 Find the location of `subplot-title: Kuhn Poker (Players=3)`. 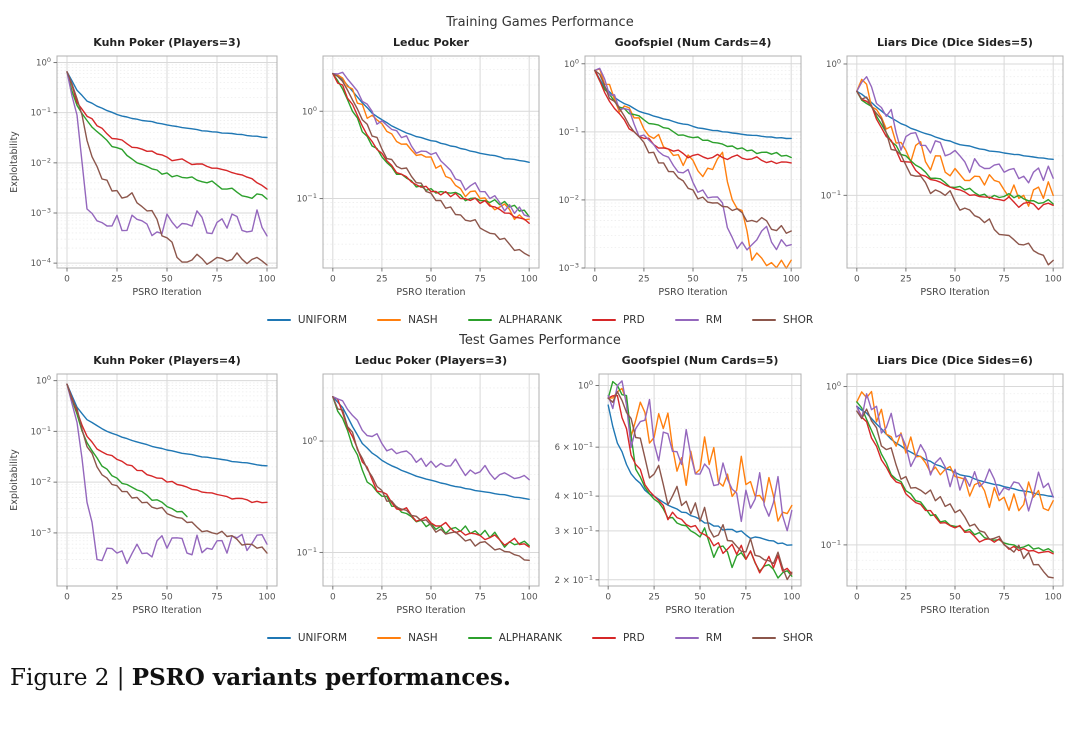

subplot-title: Kuhn Poker (Players=3) is located at coordinates (166, 42).